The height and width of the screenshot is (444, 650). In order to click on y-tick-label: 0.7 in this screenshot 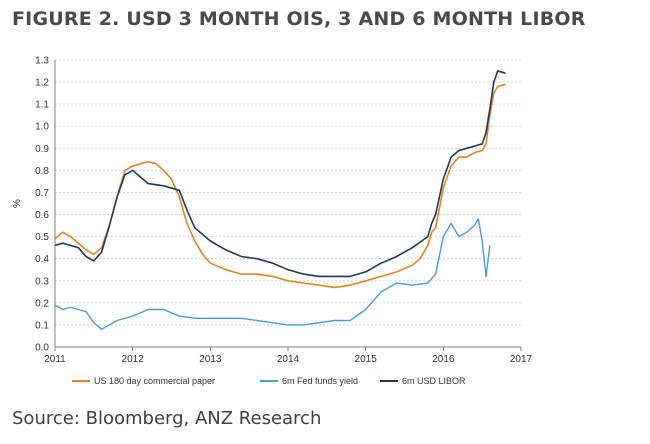, I will do `click(42, 193)`.